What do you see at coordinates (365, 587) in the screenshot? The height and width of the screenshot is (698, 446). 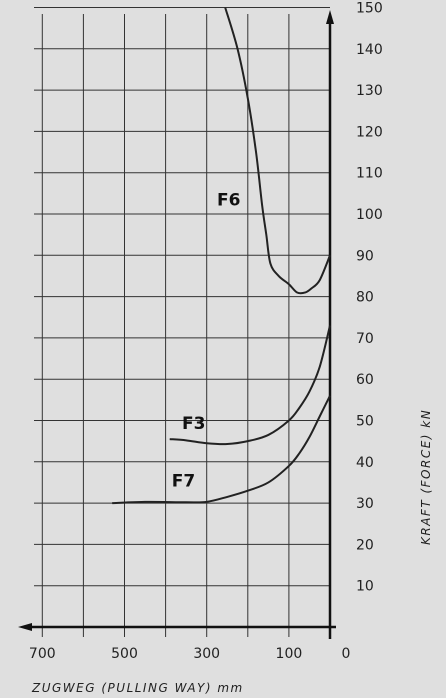 I see `y-tick-label-10: 10` at bounding box center [365, 587].